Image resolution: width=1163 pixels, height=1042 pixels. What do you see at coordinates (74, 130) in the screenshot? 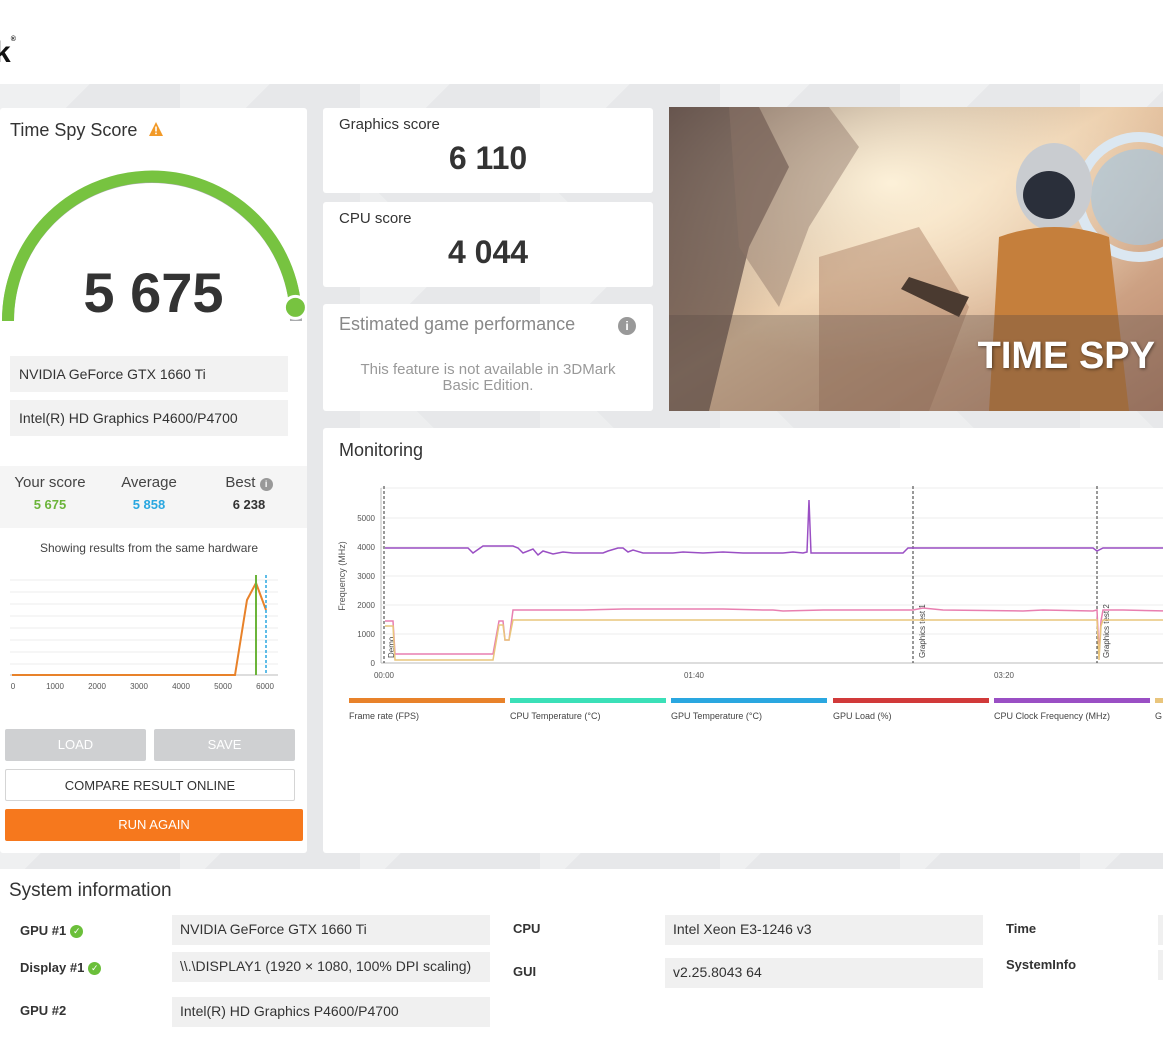
I see `score-title: Time Spy Score` at bounding box center [74, 130].